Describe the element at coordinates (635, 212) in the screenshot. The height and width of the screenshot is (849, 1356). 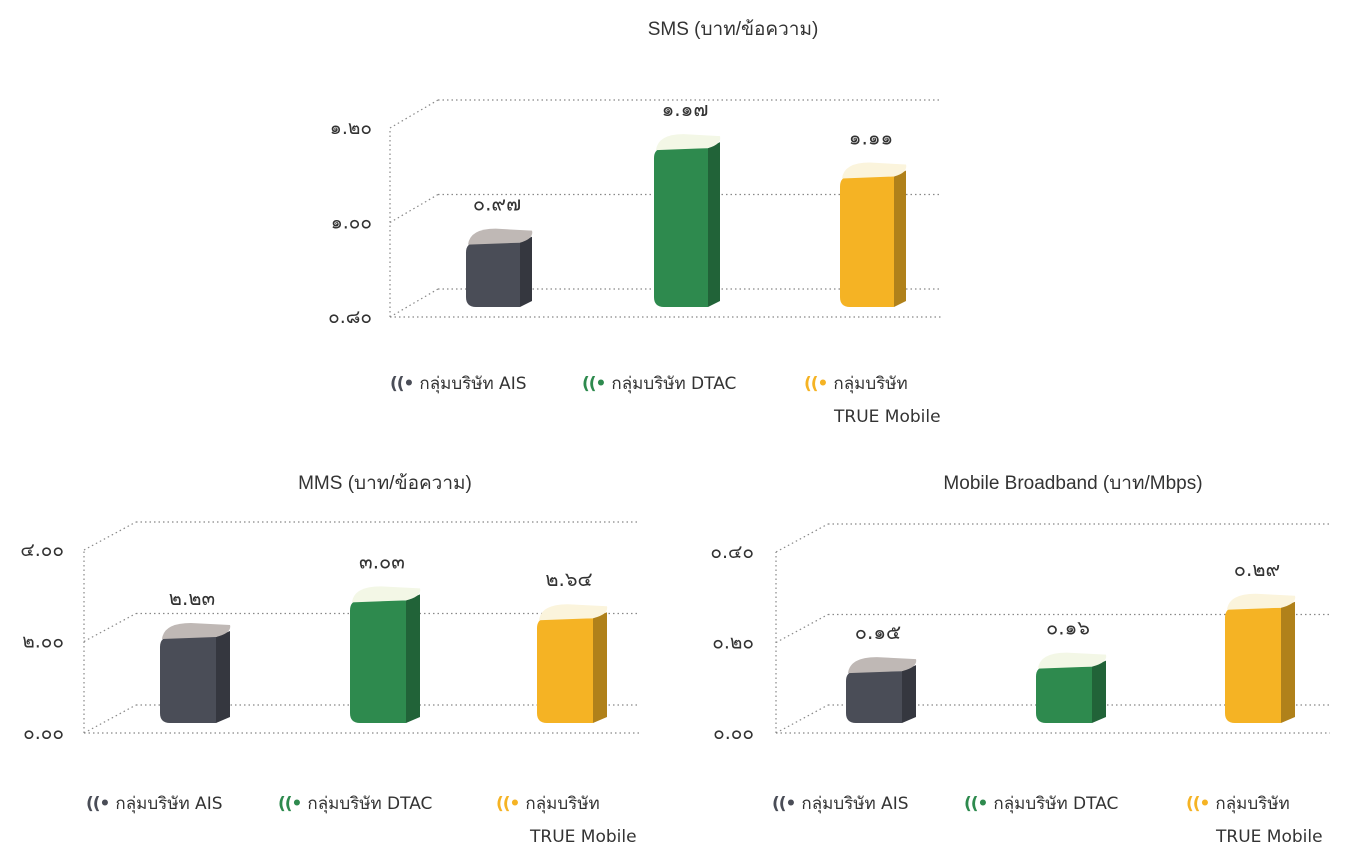
I see `sms-chart-plot: ๐.๘๐ ๑.๐๐ ๑.๒๐๐.๙๗ ๑.๑๗๑.๑๑` at that location.